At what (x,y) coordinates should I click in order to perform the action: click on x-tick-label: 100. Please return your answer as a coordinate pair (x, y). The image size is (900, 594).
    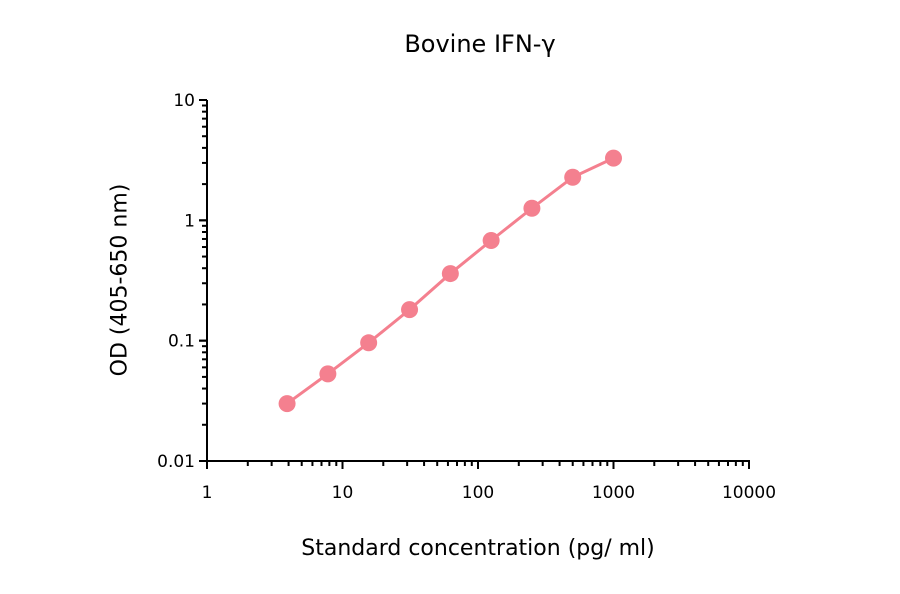
    Looking at the image, I should click on (478, 493).